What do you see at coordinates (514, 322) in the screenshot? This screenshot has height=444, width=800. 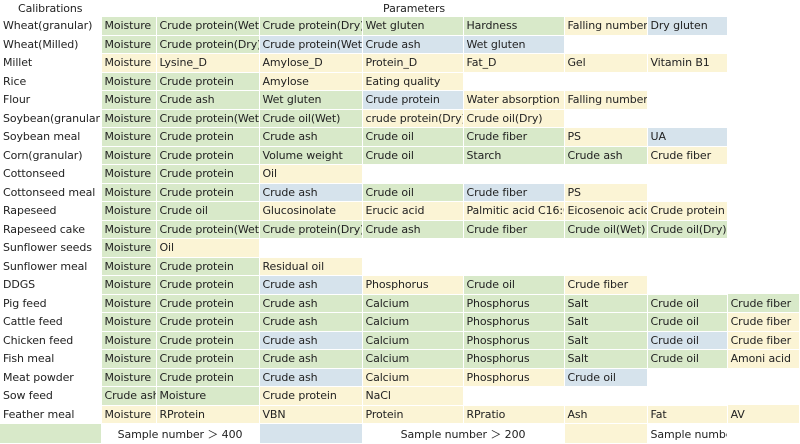 I see `parameter-cell: Phosphorus` at bounding box center [514, 322].